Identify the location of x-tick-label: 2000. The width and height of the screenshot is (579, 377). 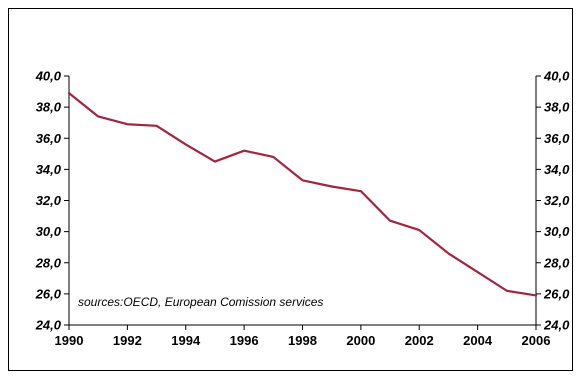
(360, 340).